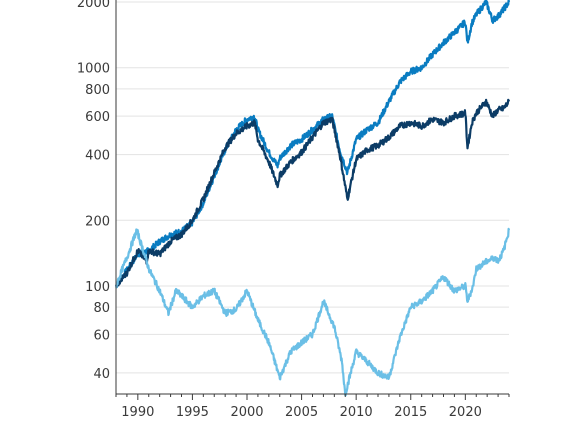 The height and width of the screenshot is (434, 580). Describe the element at coordinates (97, 156) in the screenshot. I see `y-tick-label: 400` at that location.